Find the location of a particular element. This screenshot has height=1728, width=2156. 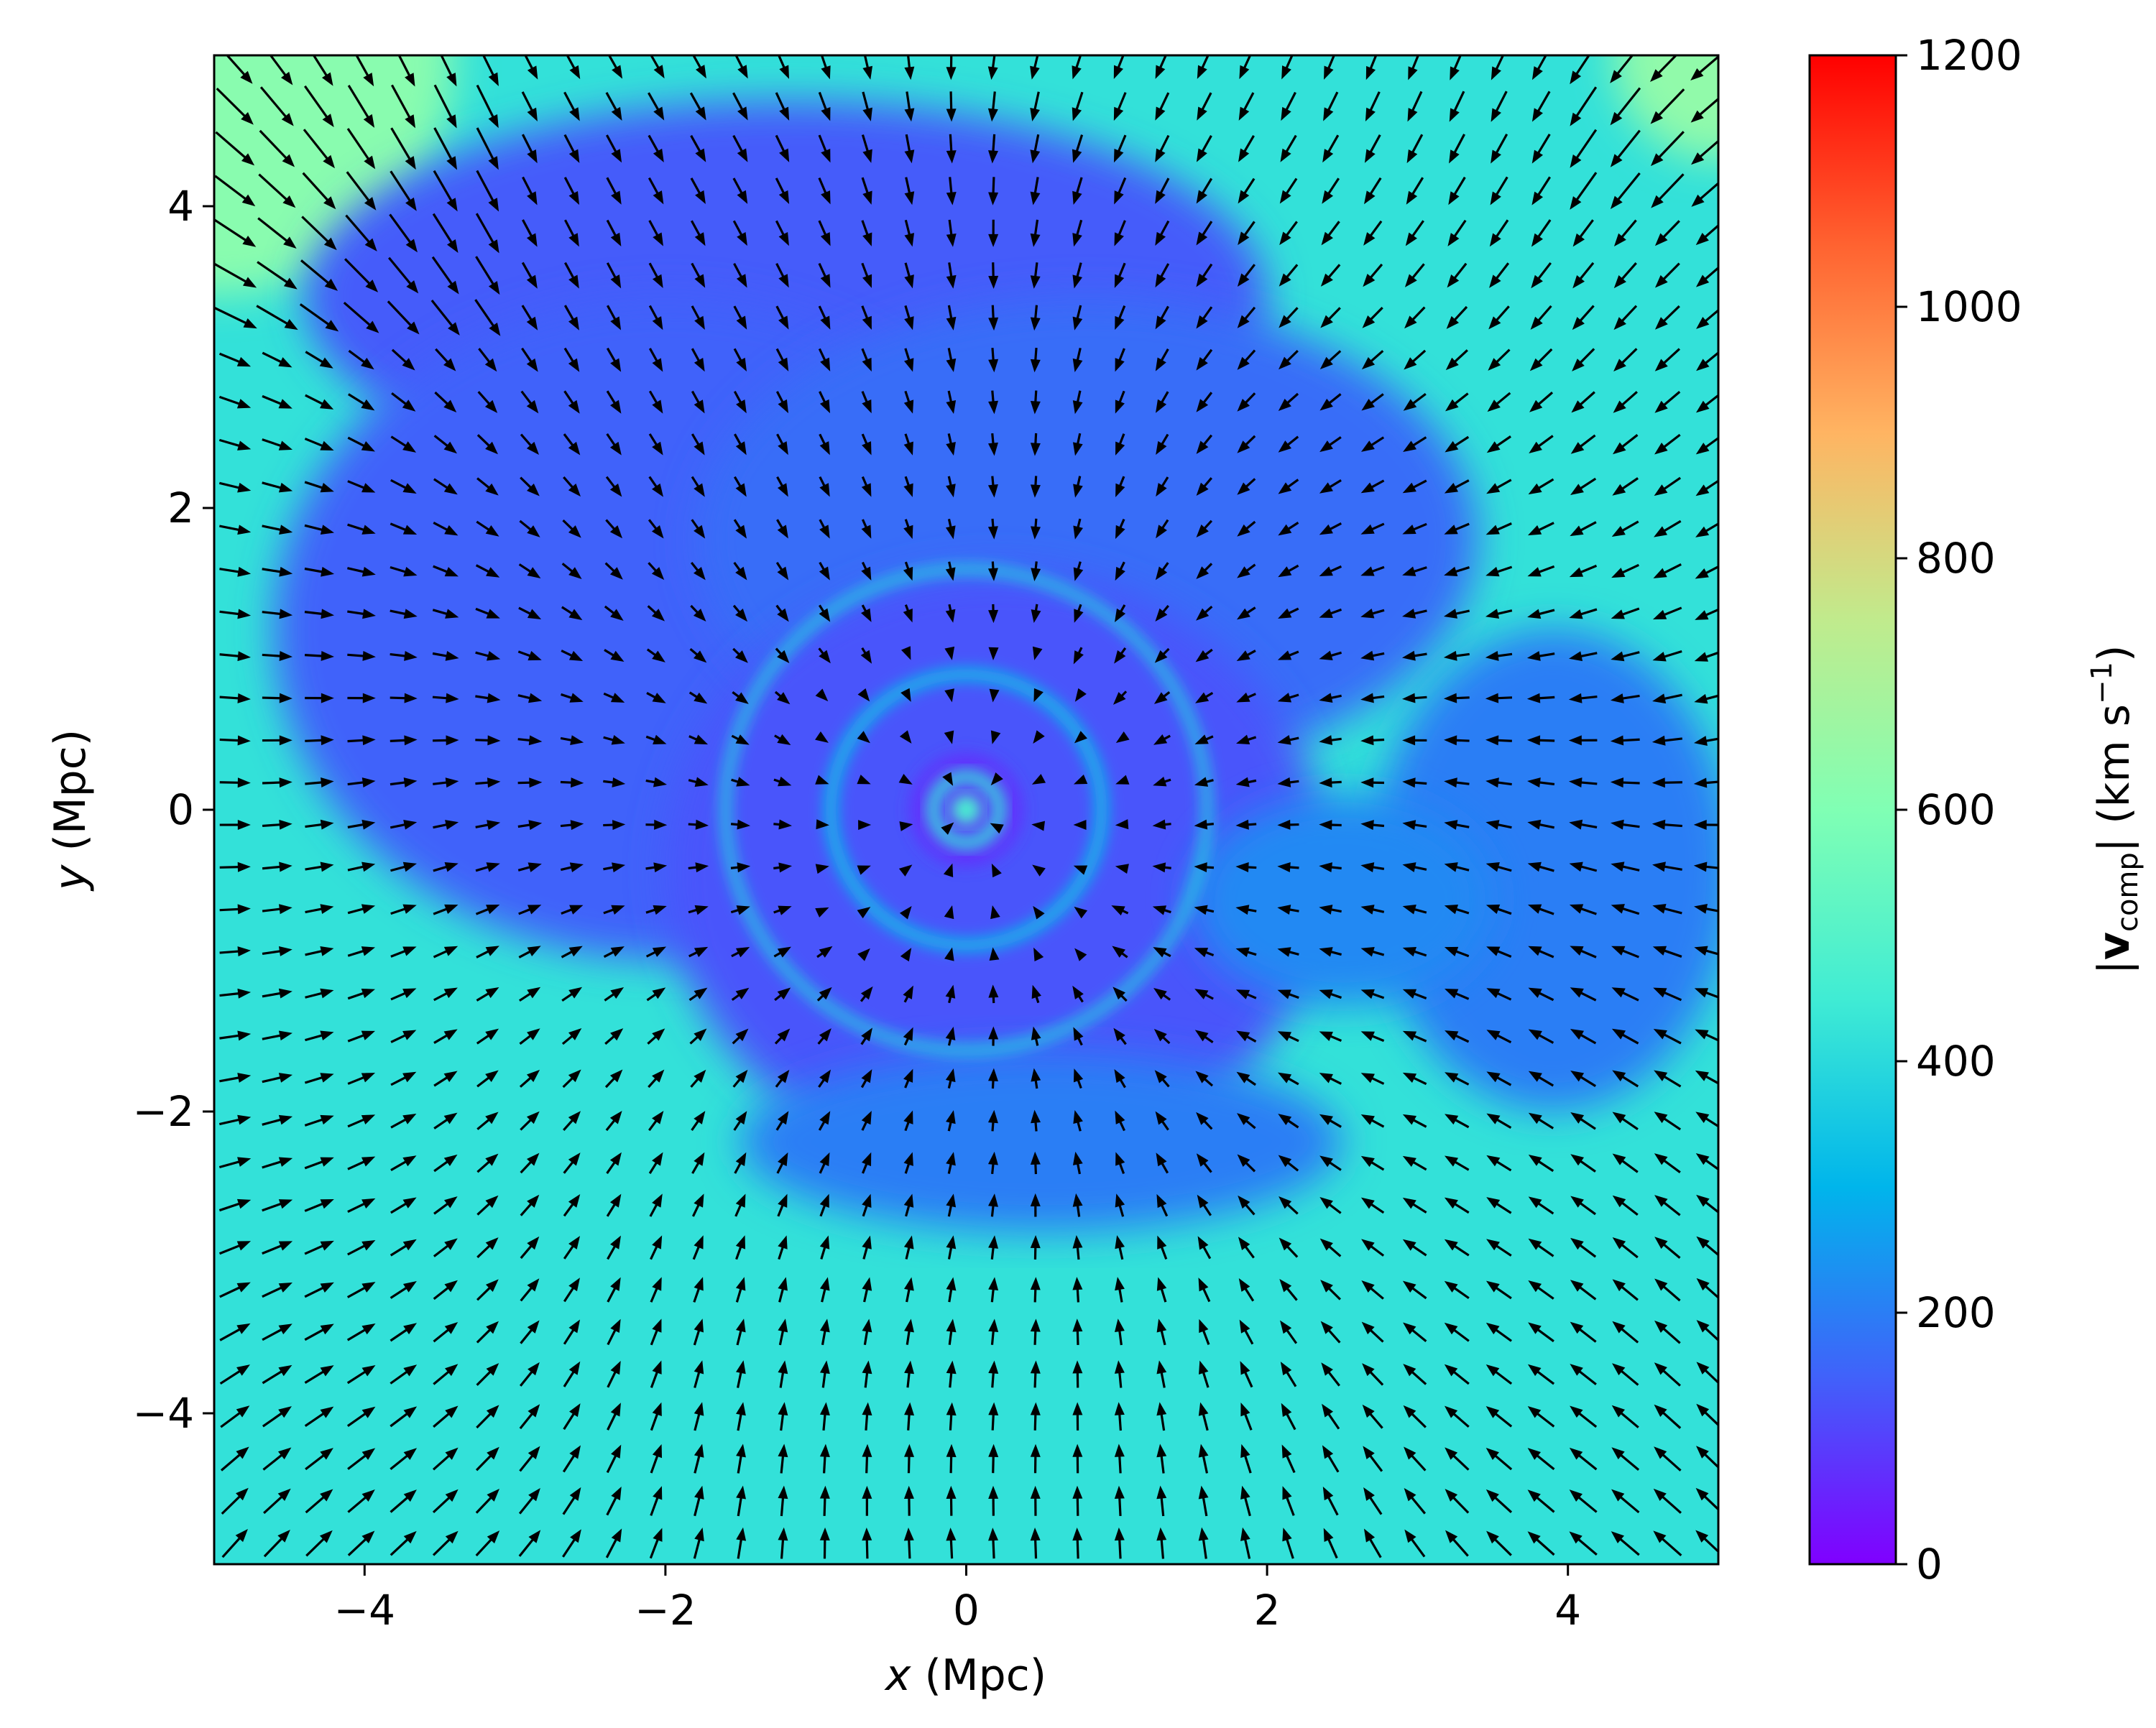

x-tick-label: 2 is located at coordinates (1267, 1610).